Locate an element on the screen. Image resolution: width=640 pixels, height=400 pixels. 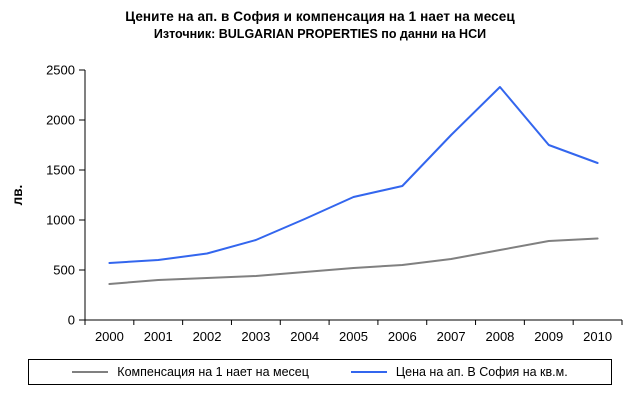
legend-item-compensation: Компенсация на 1 нает на месец is located at coordinates (190, 372).